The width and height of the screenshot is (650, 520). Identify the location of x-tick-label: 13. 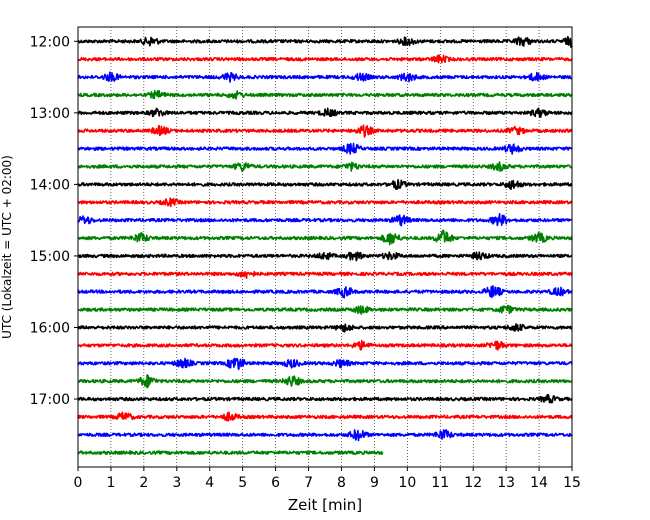
(506, 483).